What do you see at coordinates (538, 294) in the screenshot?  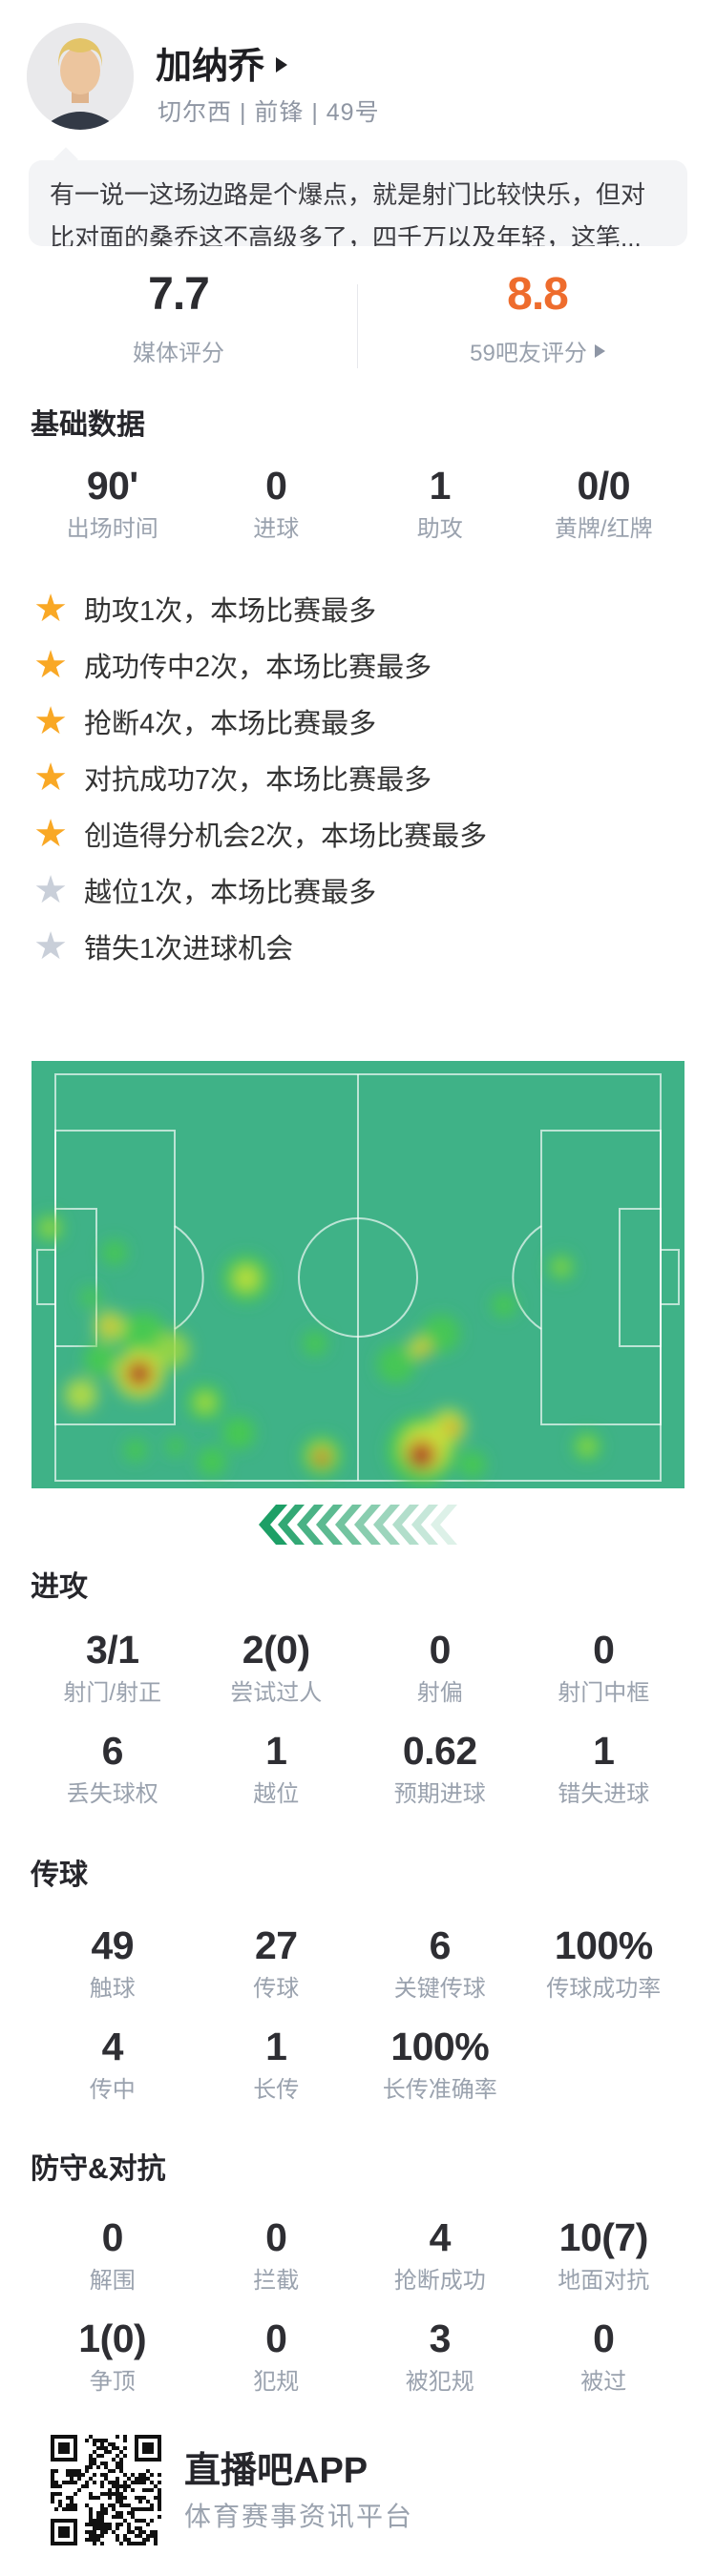 I see `fans-rating-value: 8.8` at bounding box center [538, 294].